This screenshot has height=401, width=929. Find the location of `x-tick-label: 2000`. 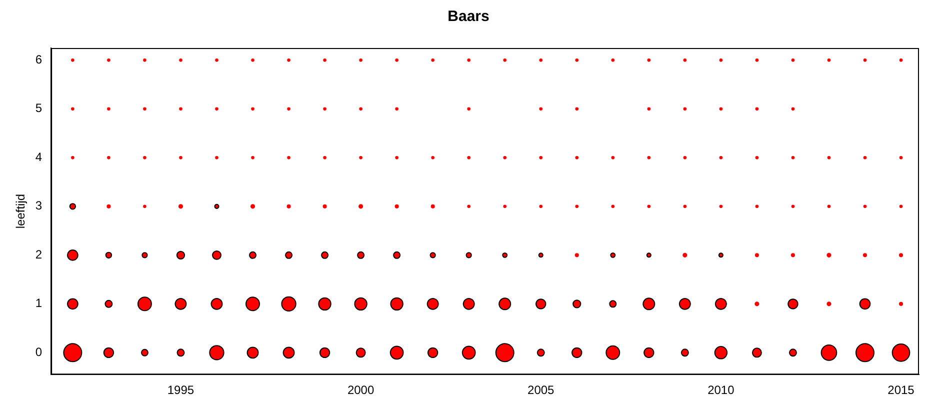

x-tick-label: 2000 is located at coordinates (360, 390).